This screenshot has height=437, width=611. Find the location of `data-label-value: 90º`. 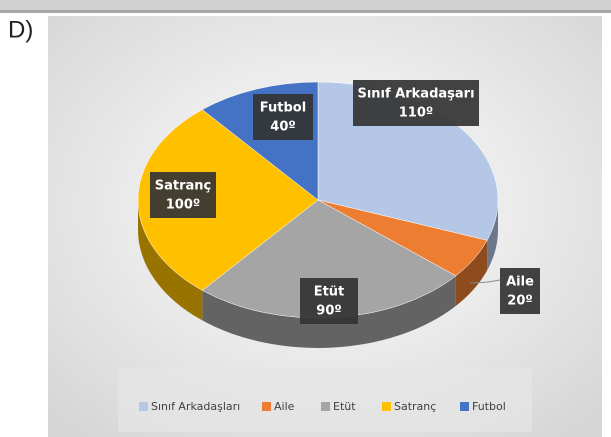

data-label-value: 90º is located at coordinates (328, 311).